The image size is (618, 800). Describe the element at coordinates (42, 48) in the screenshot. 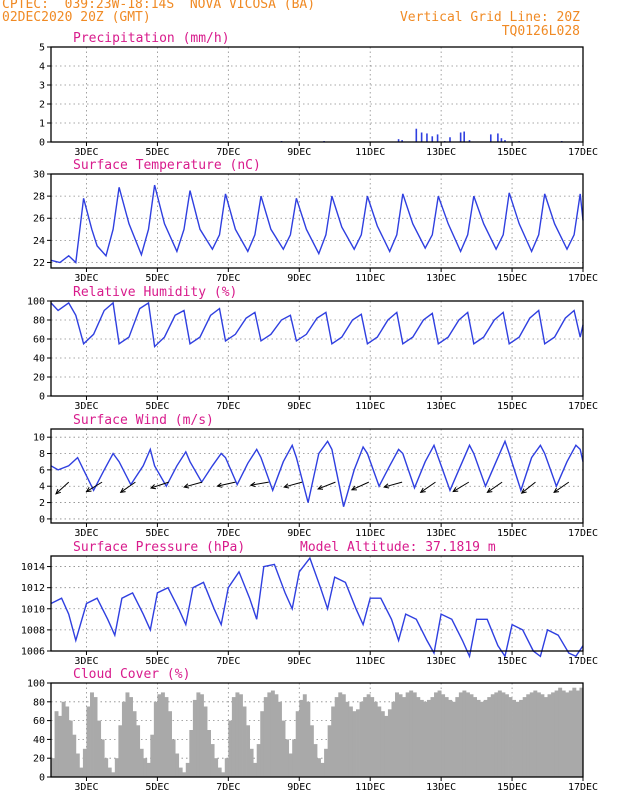

I see `y-tick-label: 5` at that location.